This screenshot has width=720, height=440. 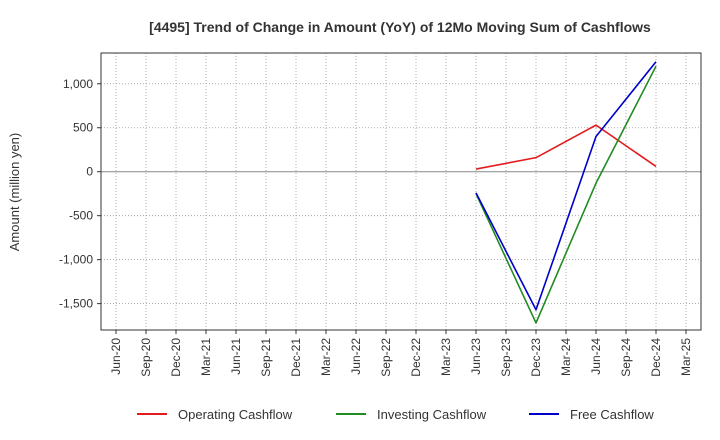 What do you see at coordinates (596, 356) in the screenshot?
I see `x-tick-label: Jun-24` at bounding box center [596, 356].